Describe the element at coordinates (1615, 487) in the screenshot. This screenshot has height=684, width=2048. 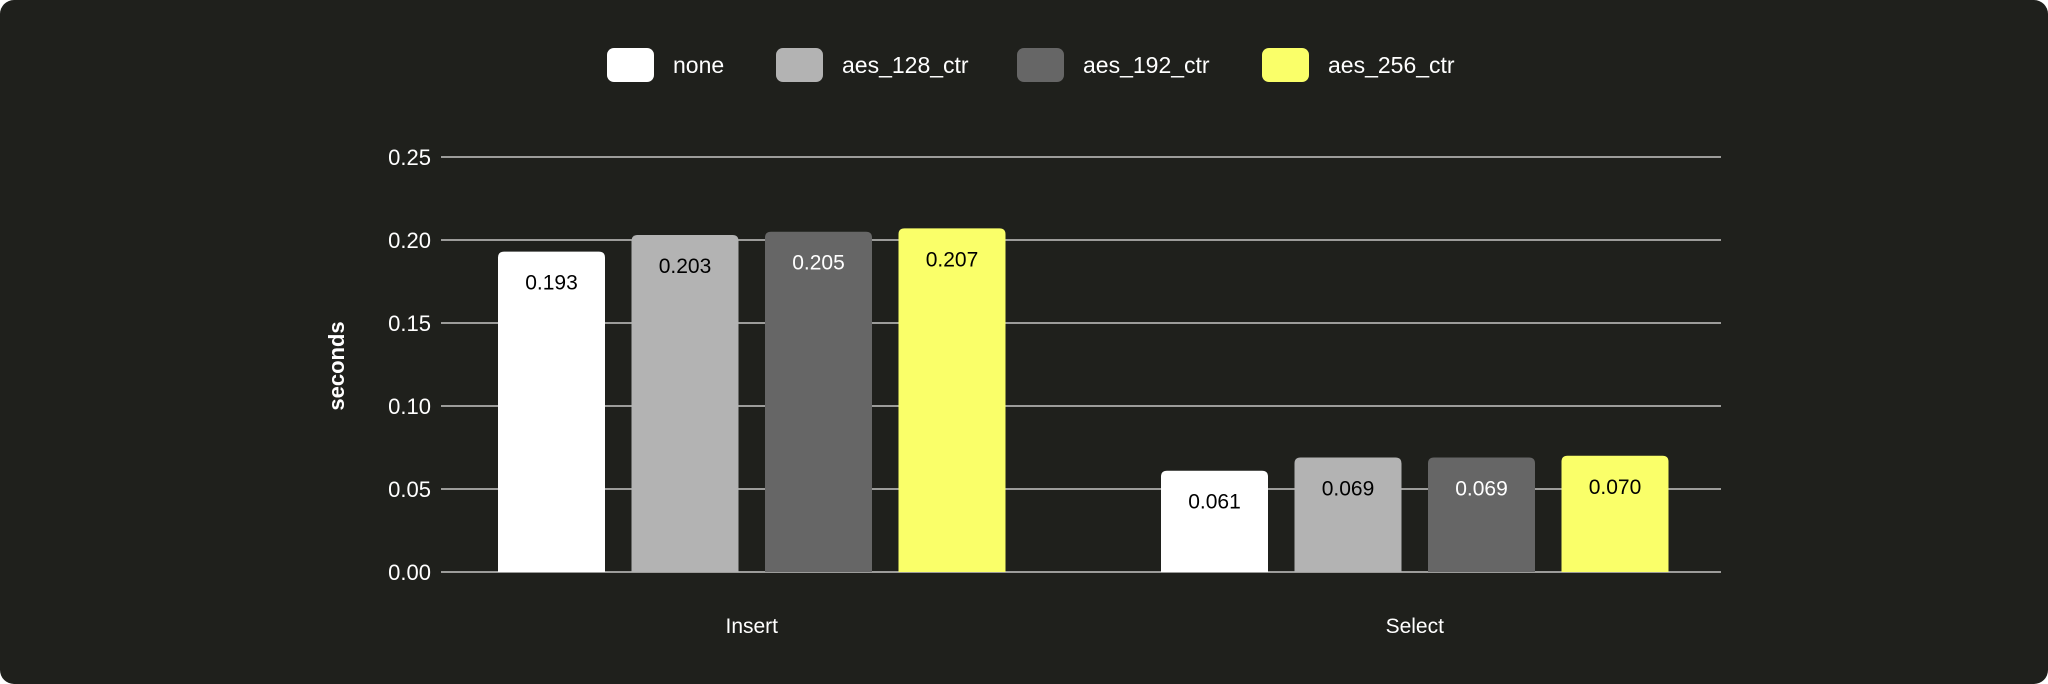
I see `bar-value-label: 0.070` at that location.